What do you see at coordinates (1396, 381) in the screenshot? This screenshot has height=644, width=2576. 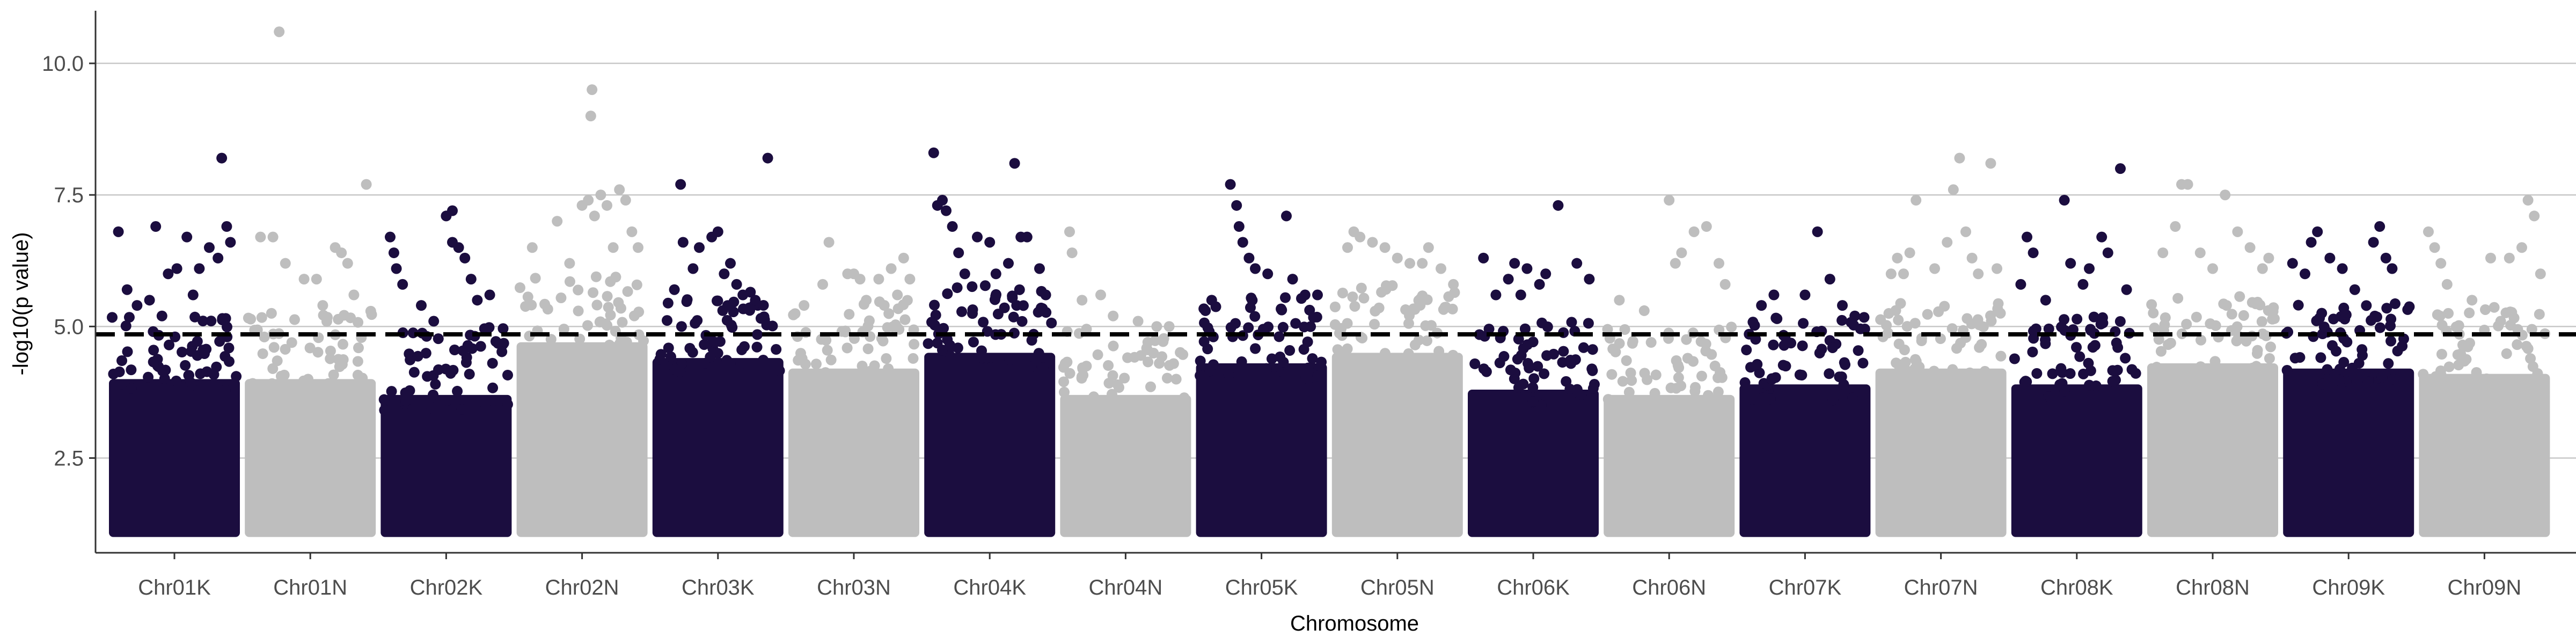 I see `series-Chr05N` at bounding box center [1396, 381].